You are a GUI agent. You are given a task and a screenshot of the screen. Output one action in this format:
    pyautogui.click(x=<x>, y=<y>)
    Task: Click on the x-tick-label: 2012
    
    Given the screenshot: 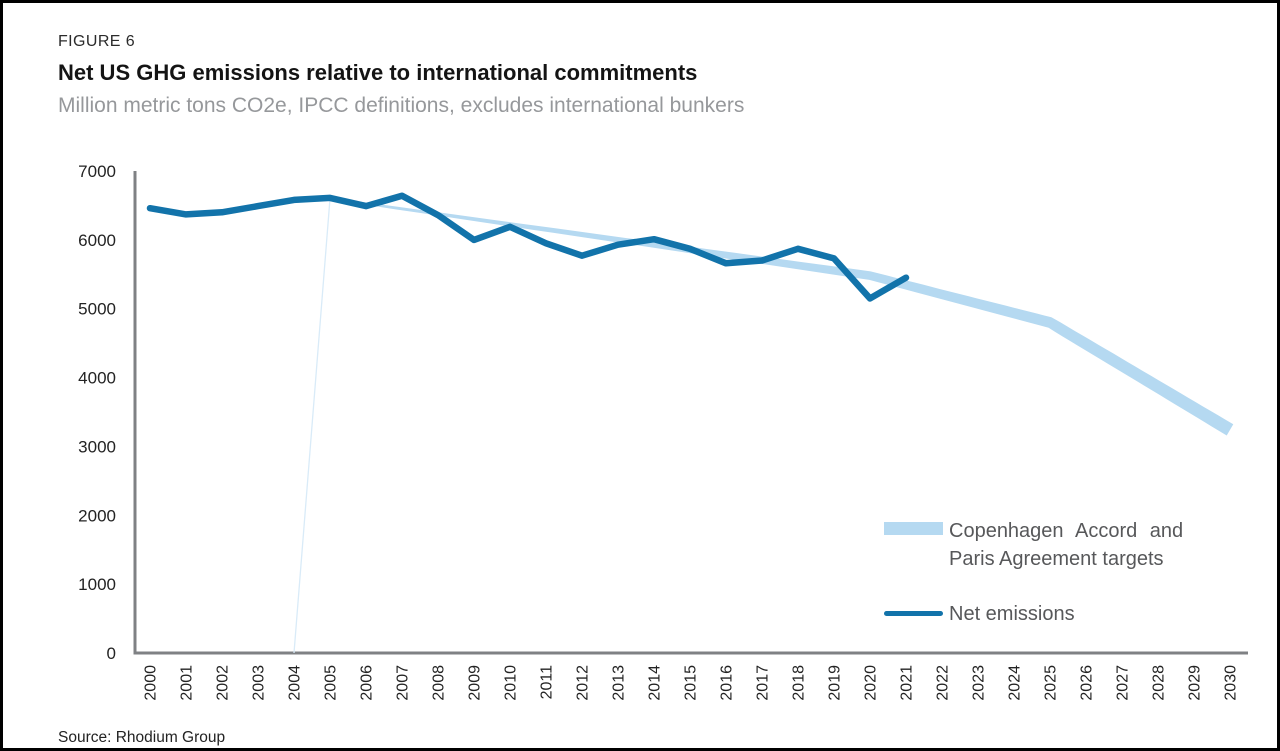 What is the action you would take?
    pyautogui.click(x=583, y=683)
    